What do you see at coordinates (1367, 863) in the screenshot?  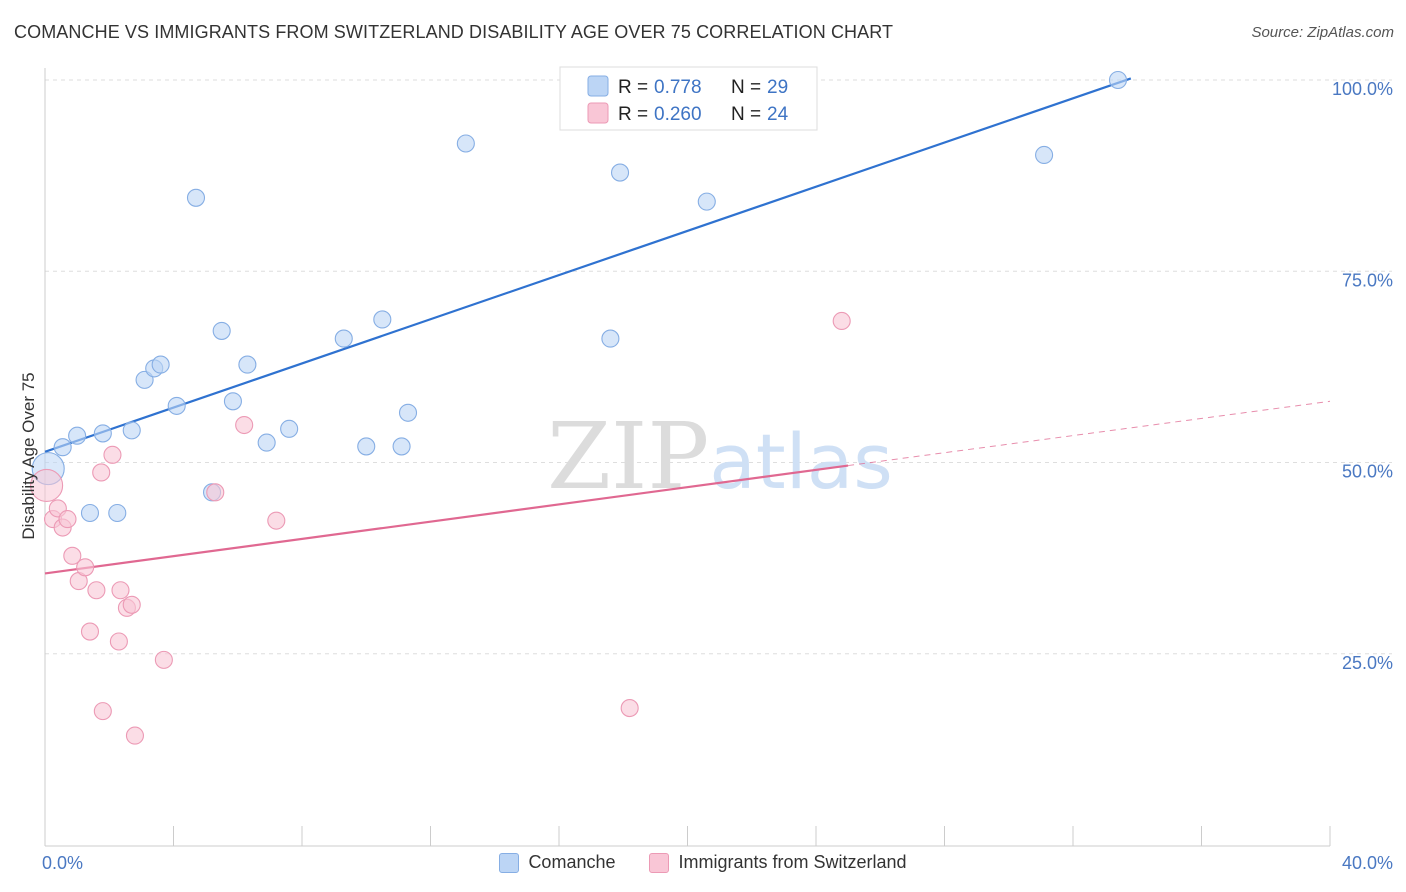 I see `x-tick-label-max: 40.0%` at bounding box center [1367, 863].